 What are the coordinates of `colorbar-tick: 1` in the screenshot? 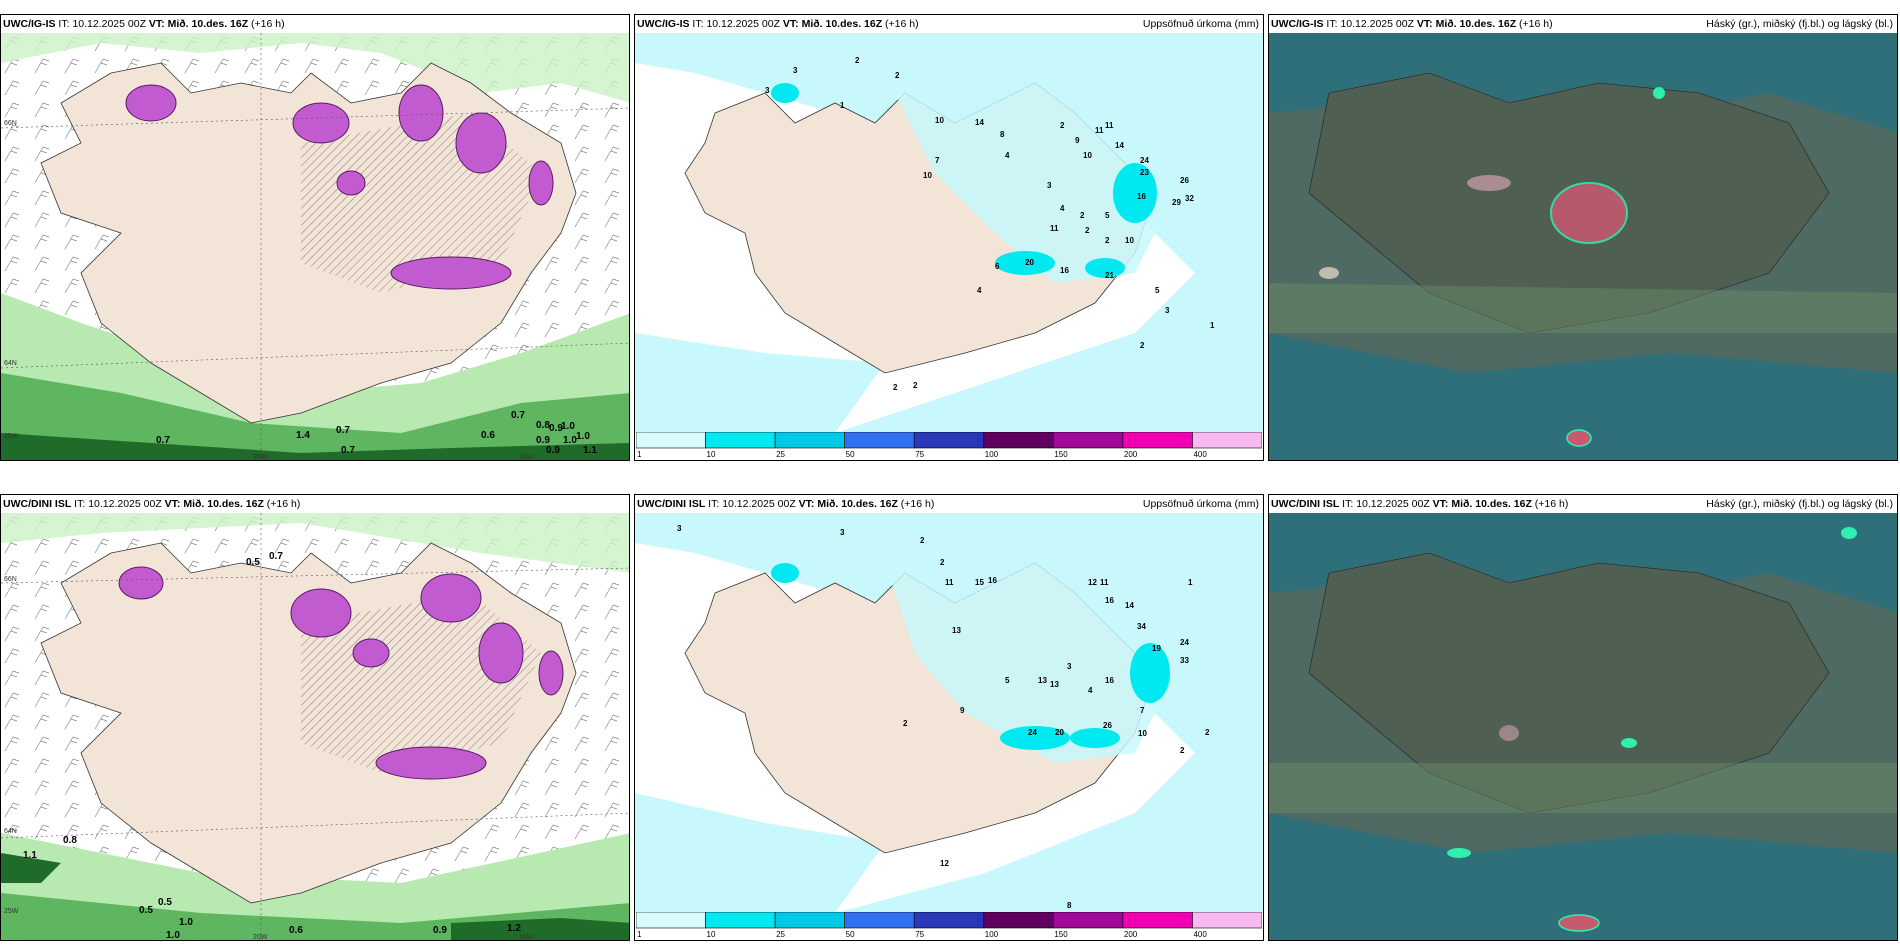 It's located at (639, 454).